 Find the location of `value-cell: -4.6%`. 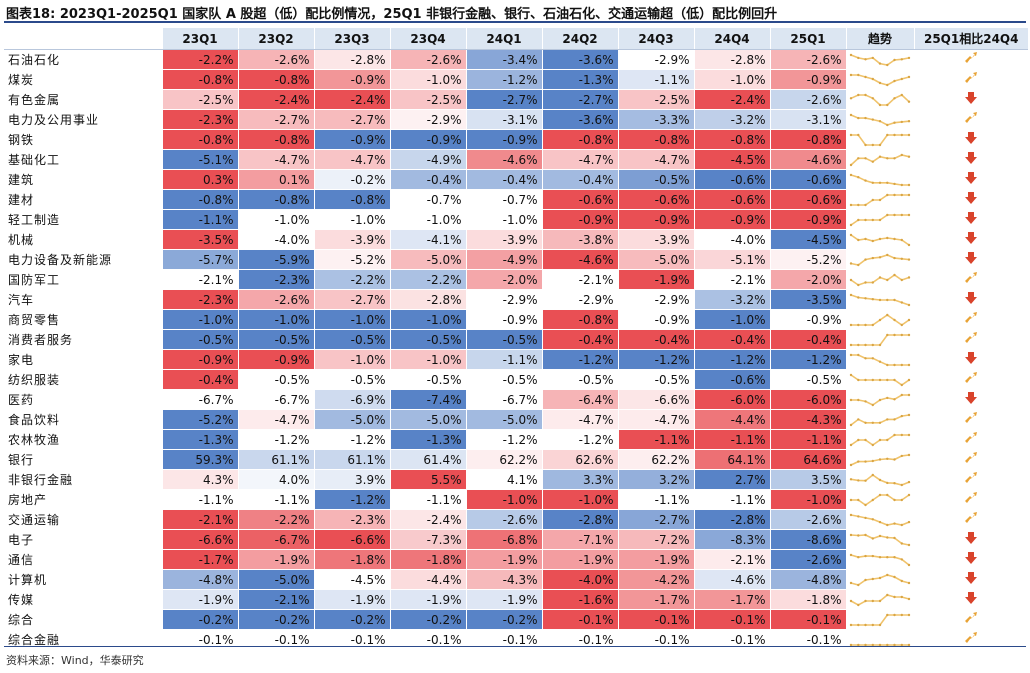

value-cell: -4.6% is located at coordinates (503, 159).